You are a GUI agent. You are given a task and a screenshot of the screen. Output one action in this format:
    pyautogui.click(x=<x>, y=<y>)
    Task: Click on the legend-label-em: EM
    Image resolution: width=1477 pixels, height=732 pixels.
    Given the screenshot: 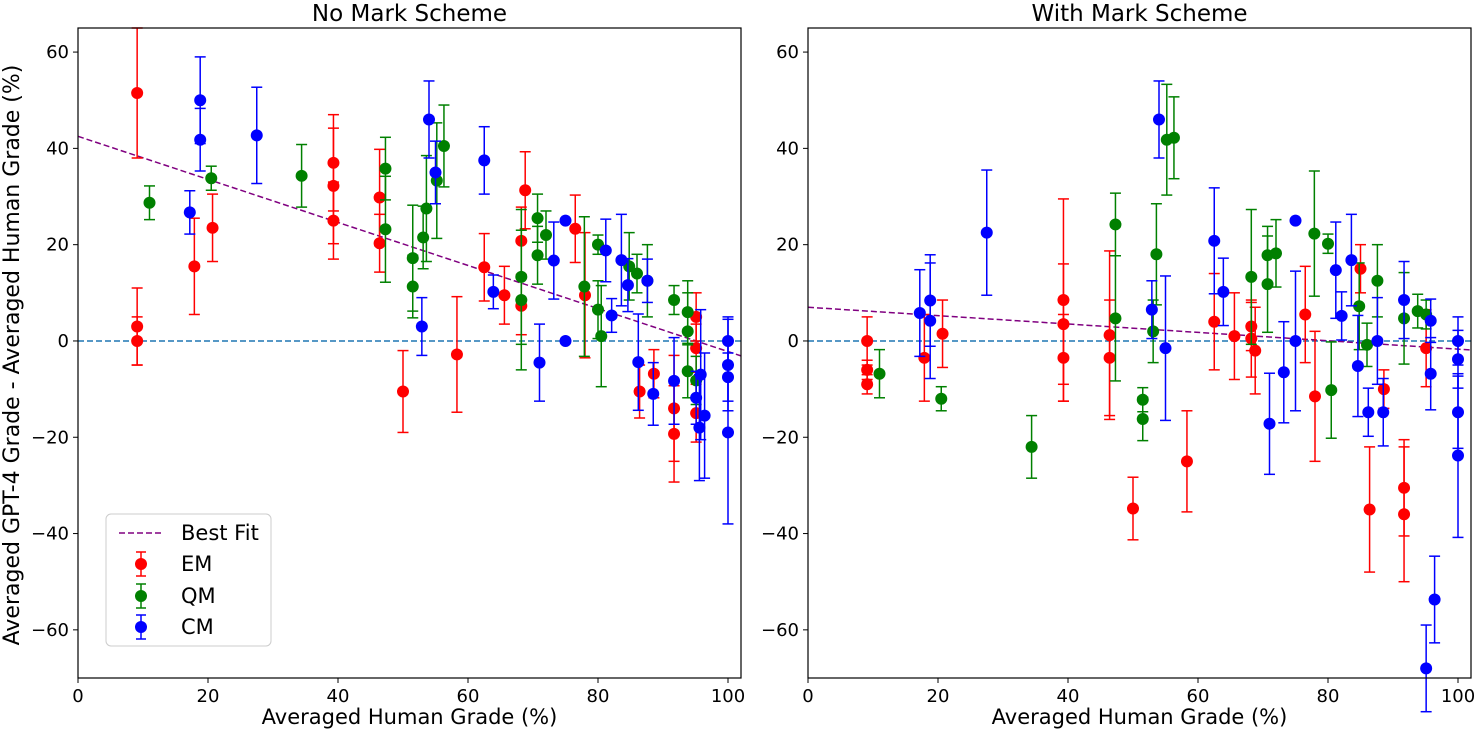 What is the action you would take?
    pyautogui.click(x=196, y=564)
    